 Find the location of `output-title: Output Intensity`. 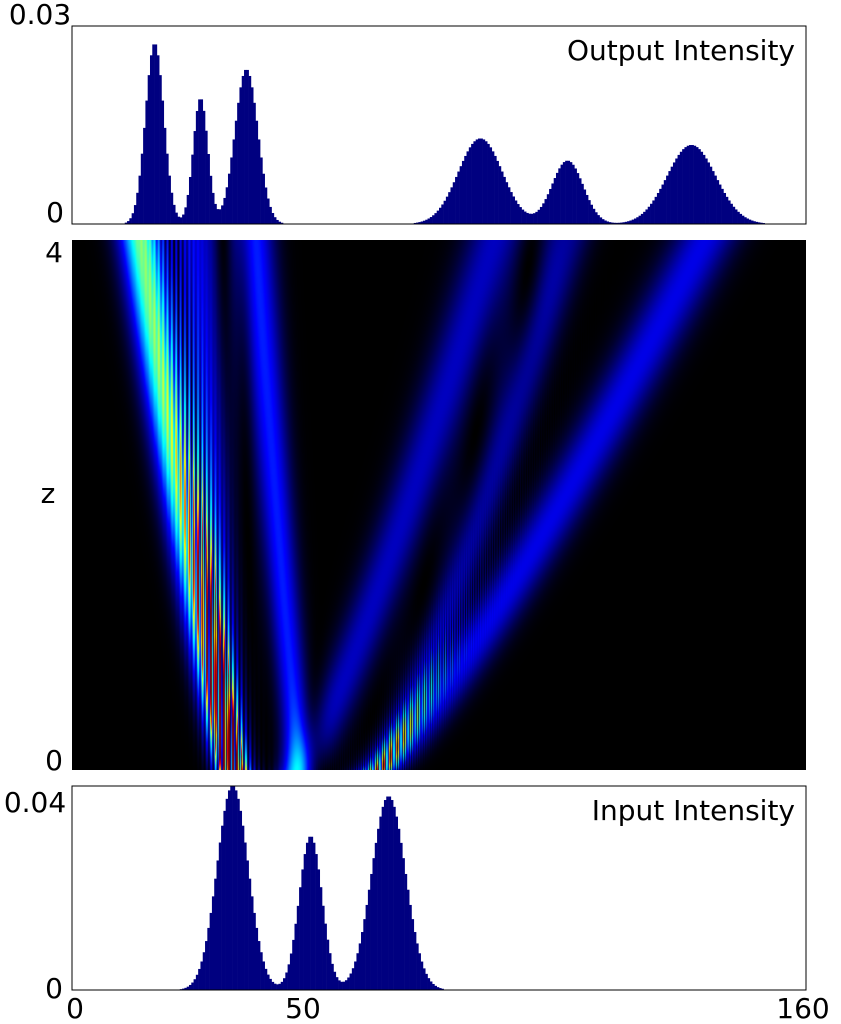

output-title: Output Intensity is located at coordinates (681, 50).